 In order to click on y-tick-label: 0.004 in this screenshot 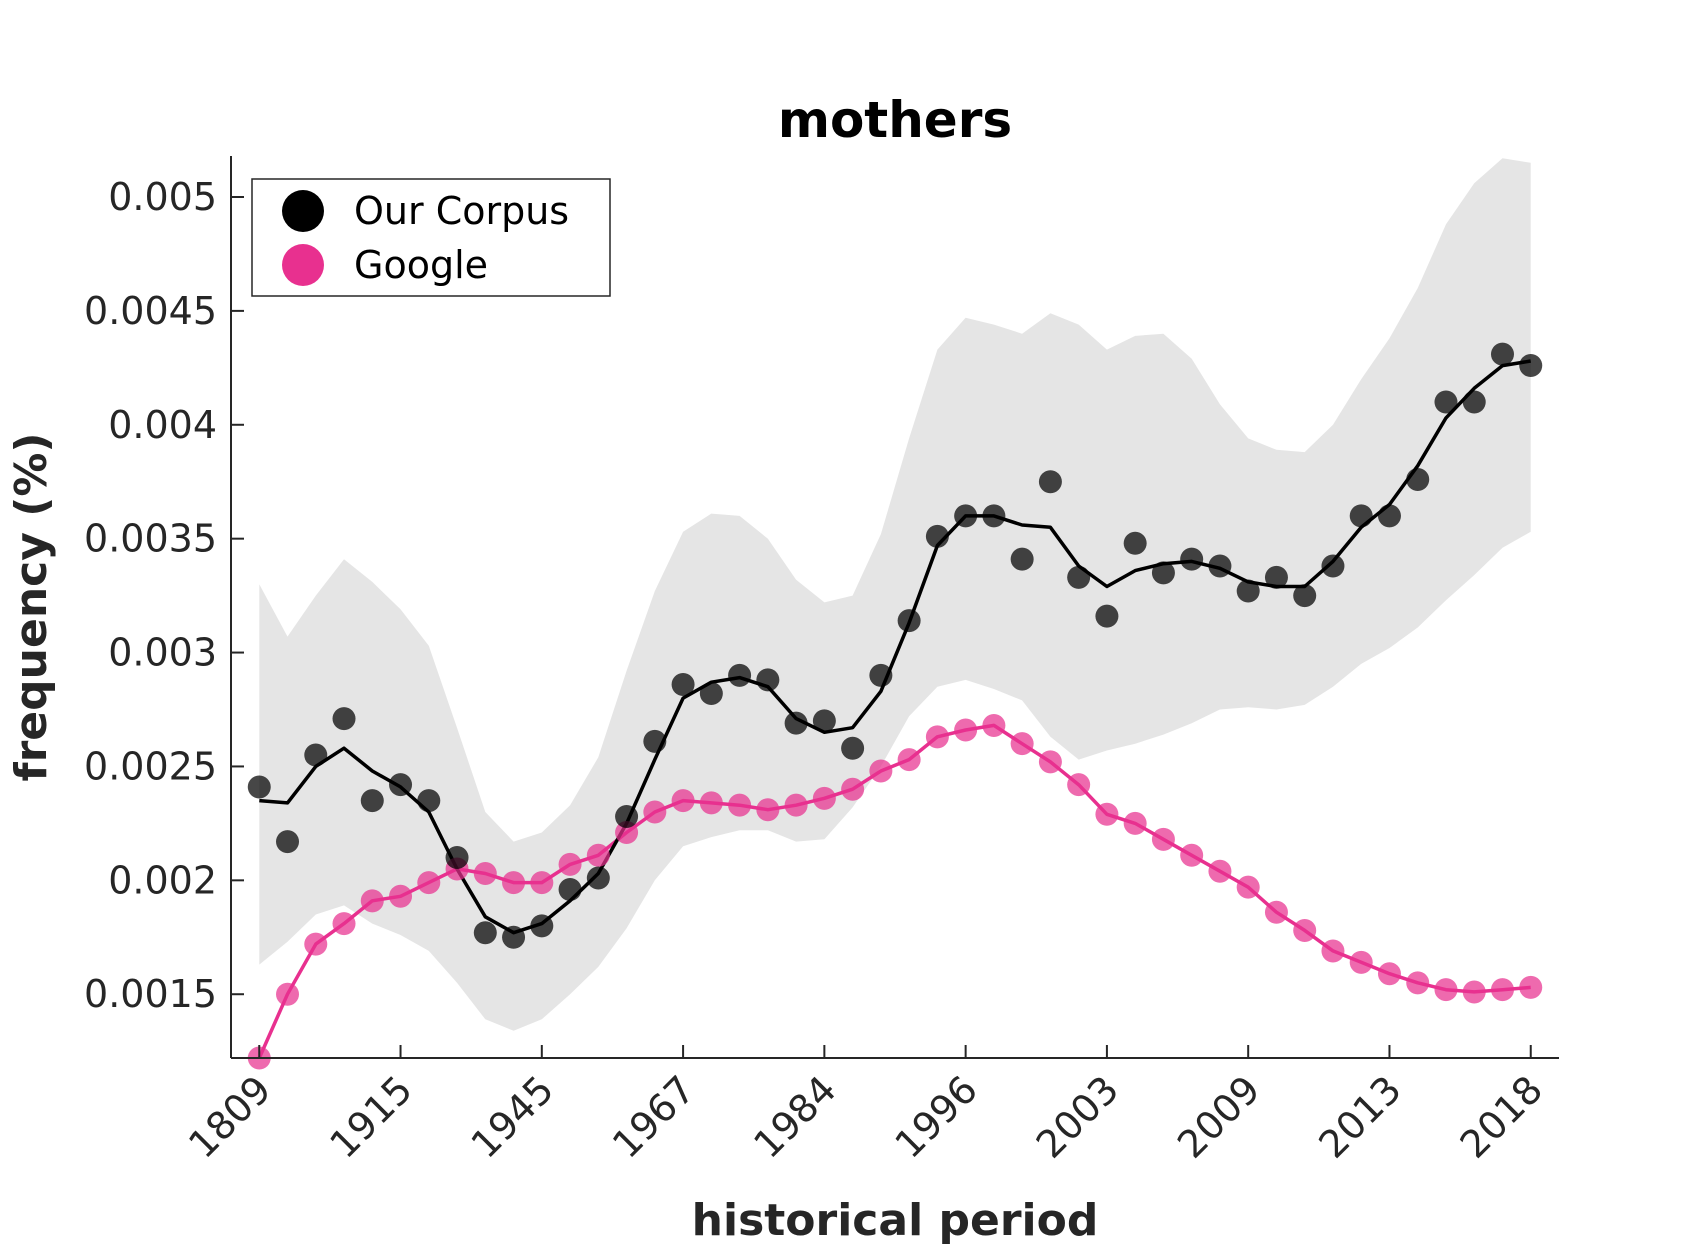, I will do `click(162, 425)`.